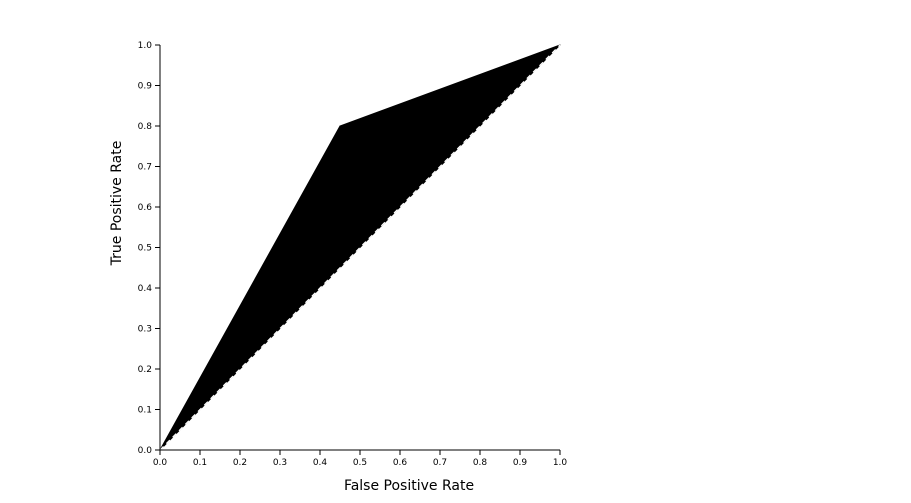 Image resolution: width=911 pixels, height=503 pixels. What do you see at coordinates (145, 411) in the screenshot?
I see `y-tick-label: 0.1` at bounding box center [145, 411].